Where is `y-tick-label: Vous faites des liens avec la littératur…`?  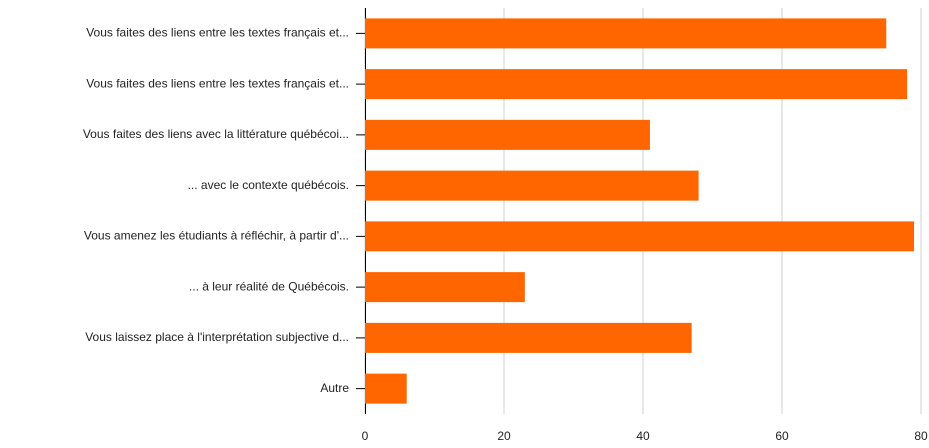
y-tick-label: Vous faites des liens avec la littératur… is located at coordinates (216, 134).